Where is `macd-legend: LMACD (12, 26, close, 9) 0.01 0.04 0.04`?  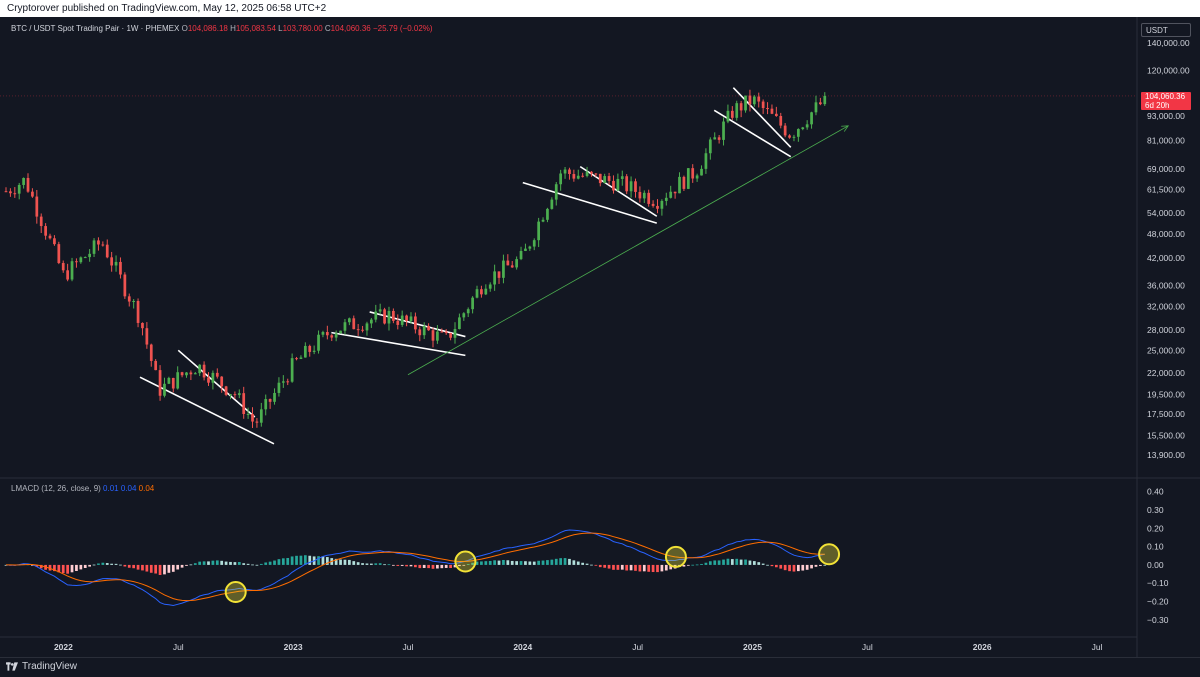 macd-legend: LMACD (12, 26, close, 9) 0.01 0.04 0.04 is located at coordinates (82, 488).